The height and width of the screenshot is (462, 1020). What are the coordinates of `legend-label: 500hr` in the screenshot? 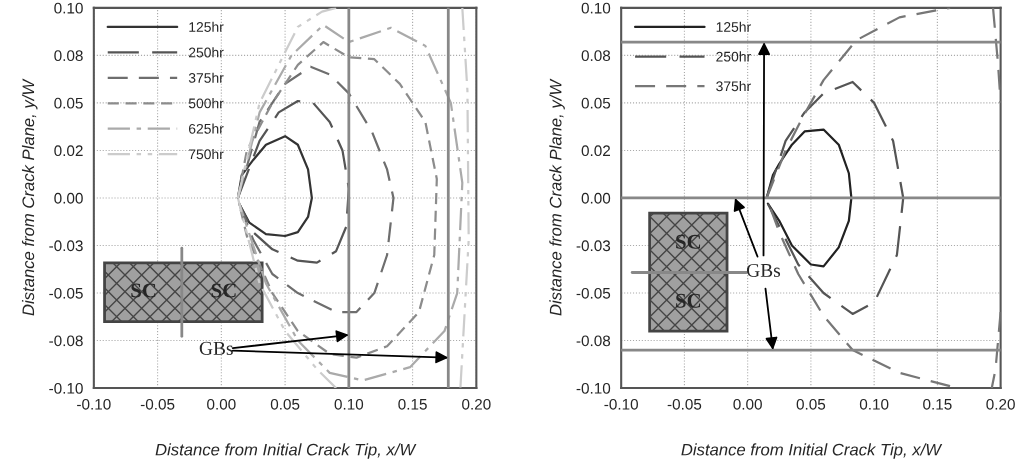 It's located at (206, 103).